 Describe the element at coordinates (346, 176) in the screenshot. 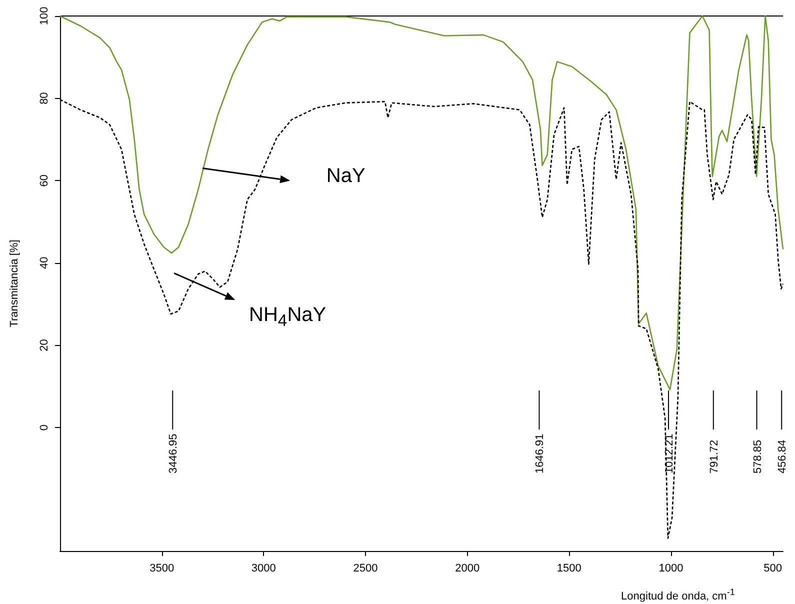

I see `annotation: NaY` at that location.